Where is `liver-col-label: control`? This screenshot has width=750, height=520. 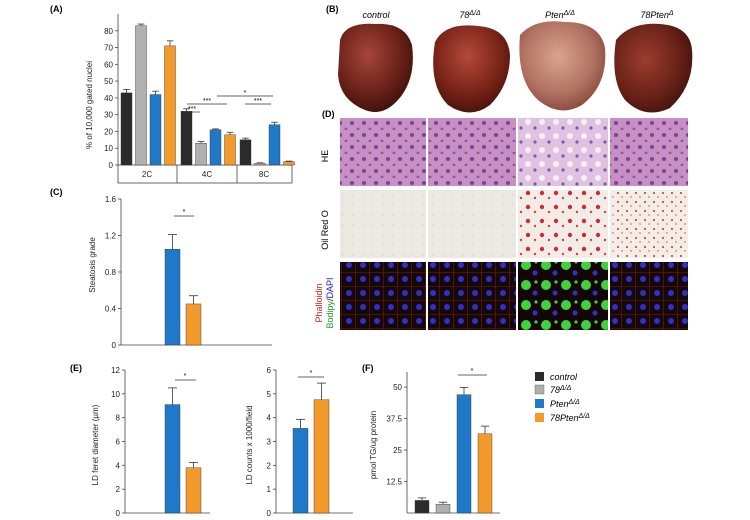 liver-col-label: control is located at coordinates (376, 15).